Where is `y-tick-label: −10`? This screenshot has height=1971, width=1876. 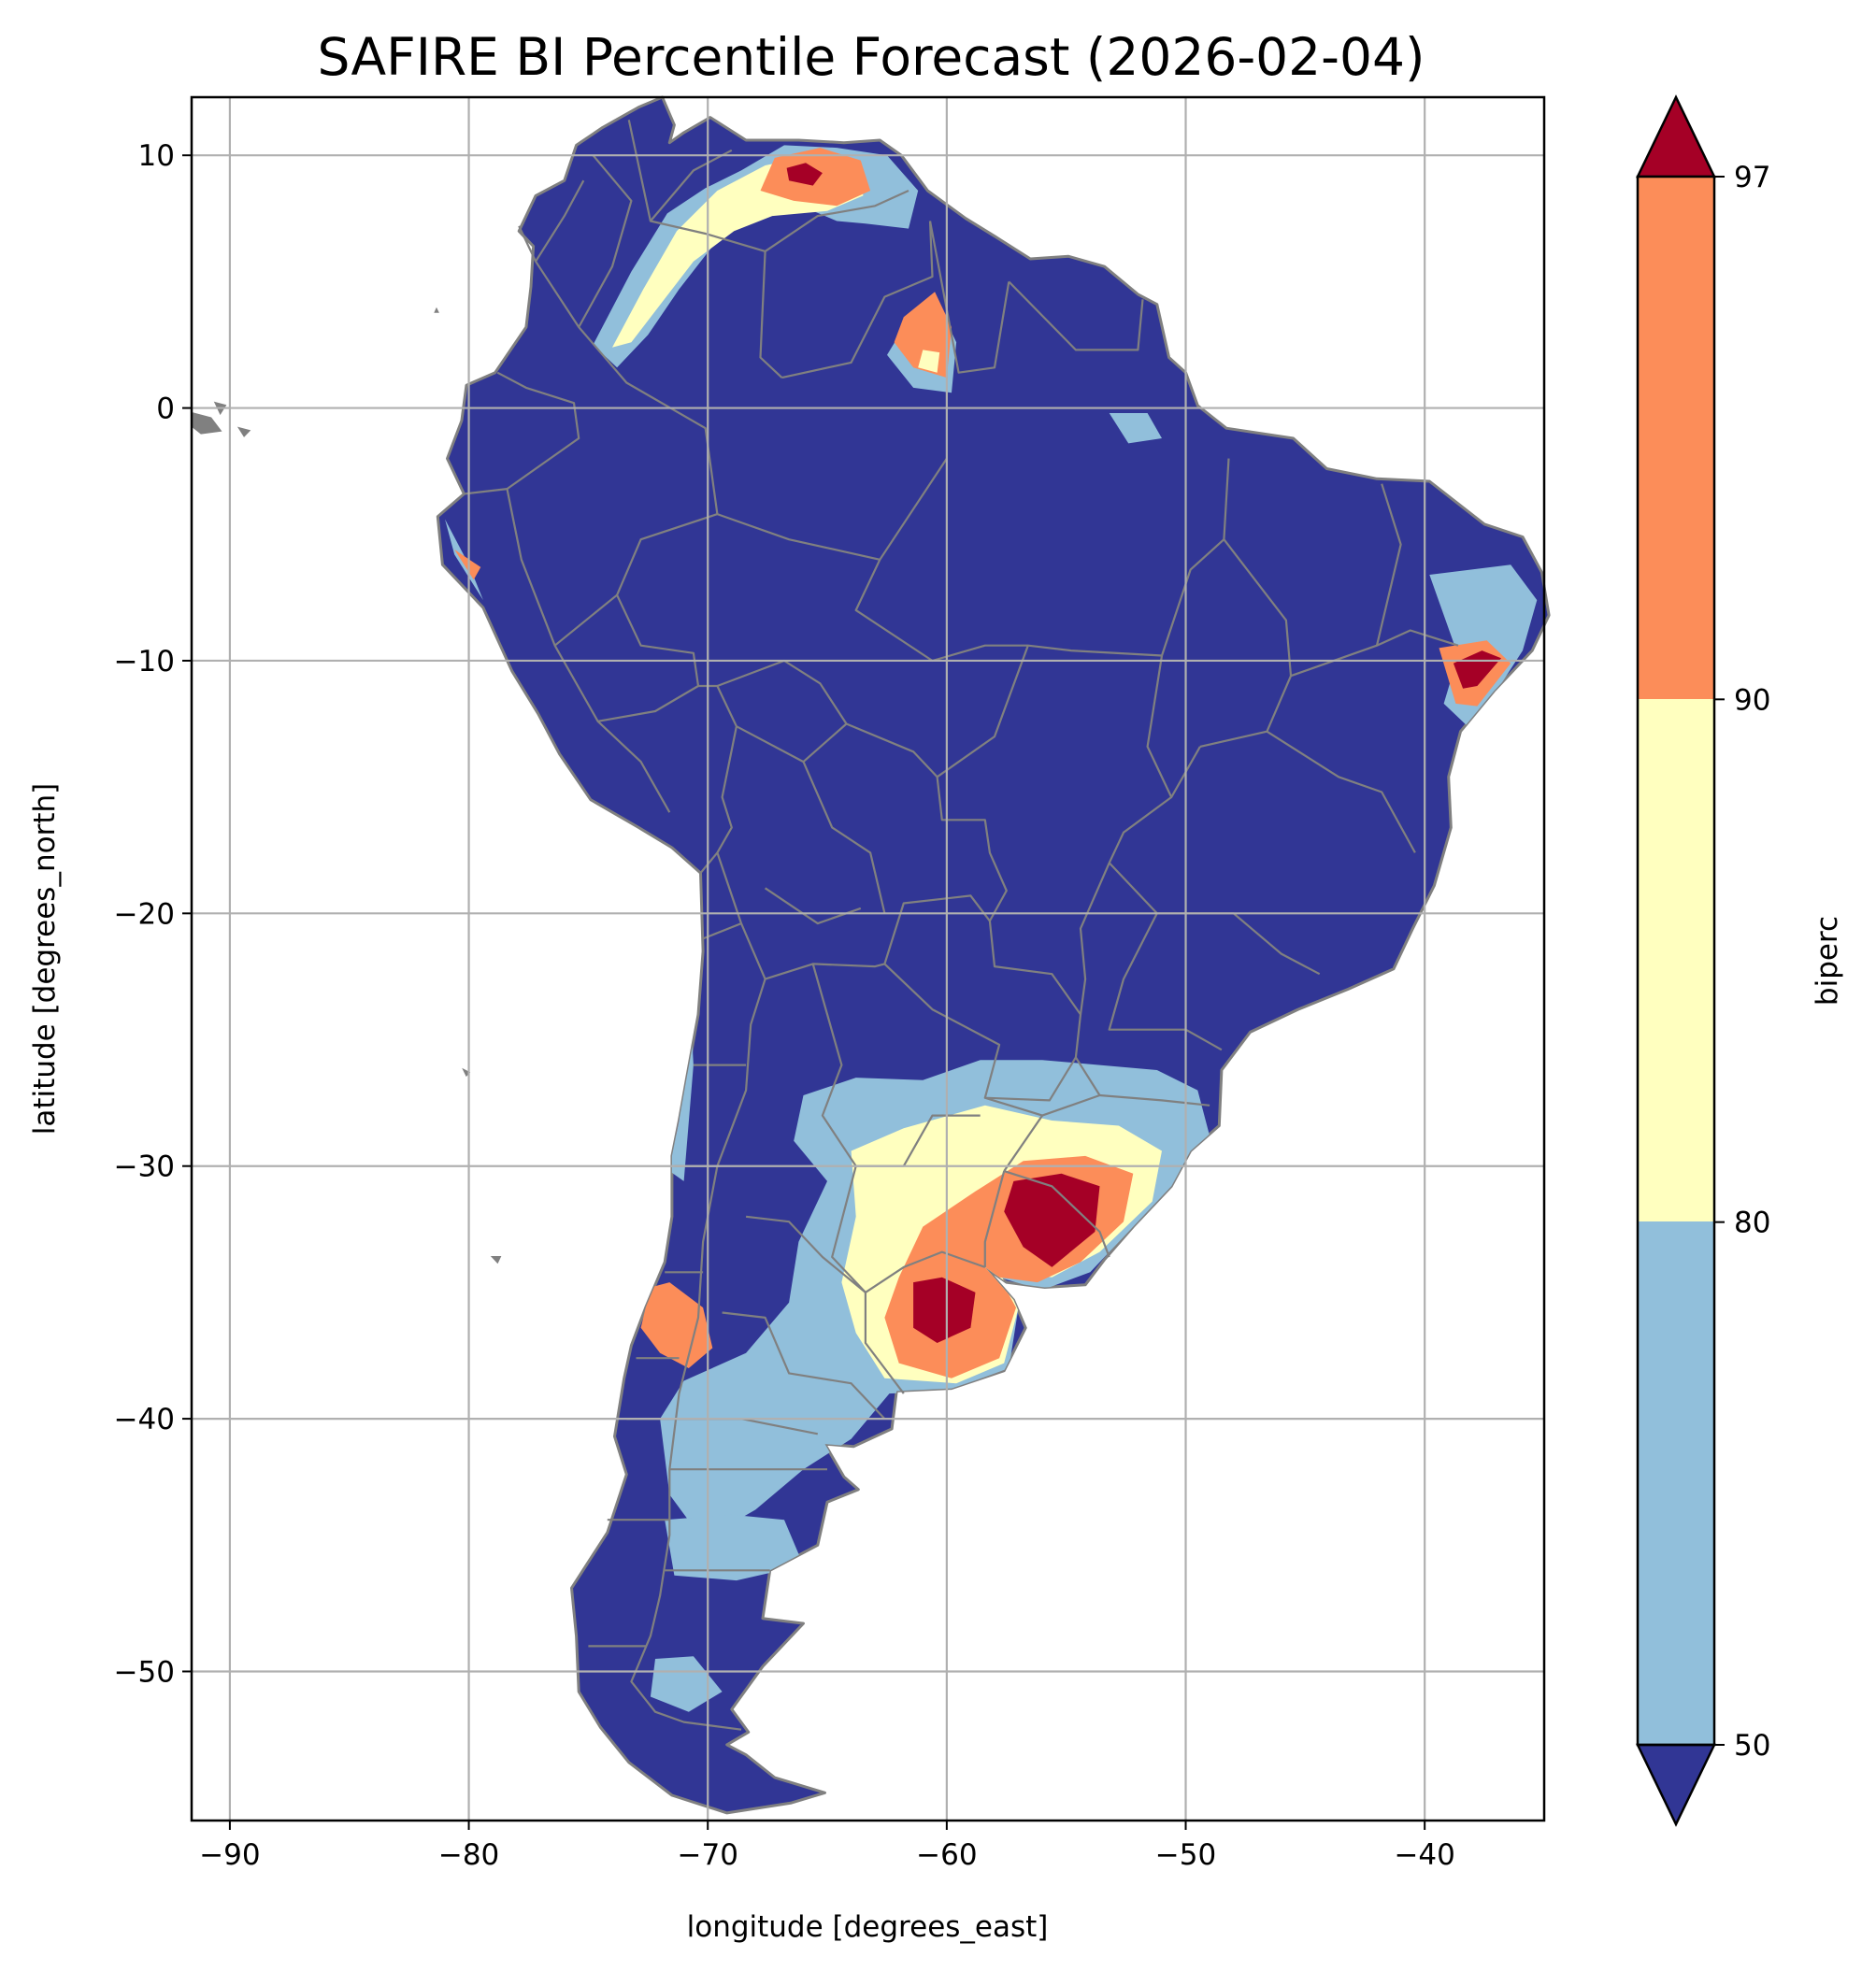
y-tick-label: −10 is located at coordinates (144, 661).